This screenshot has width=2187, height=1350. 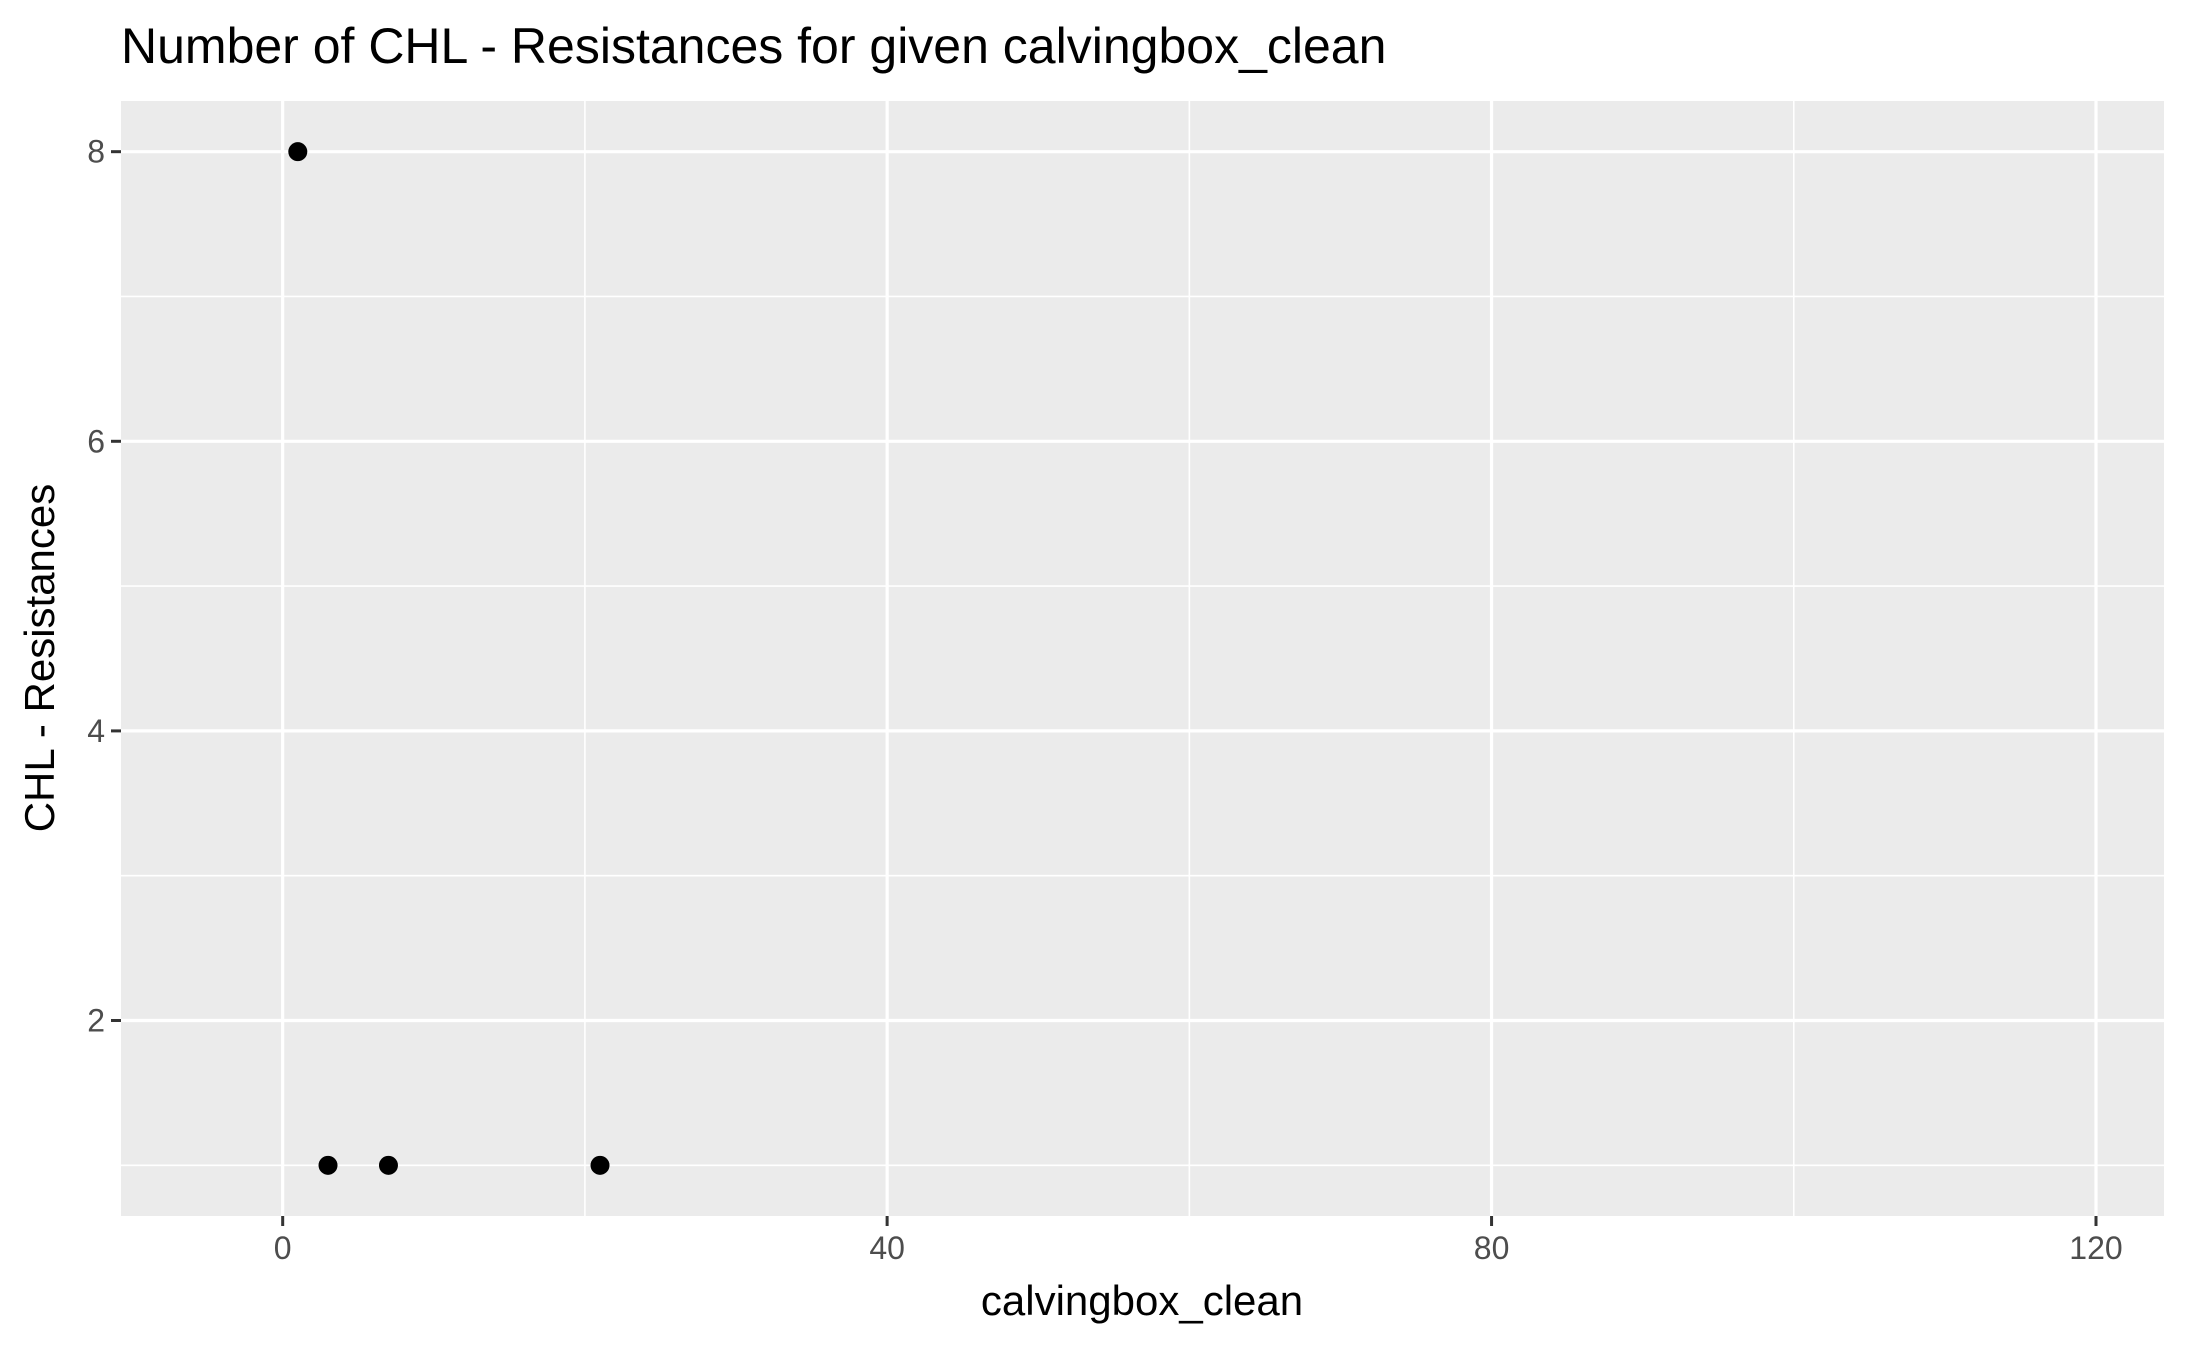 I want to click on x-tick-label: 40, so click(x=887, y=1248).